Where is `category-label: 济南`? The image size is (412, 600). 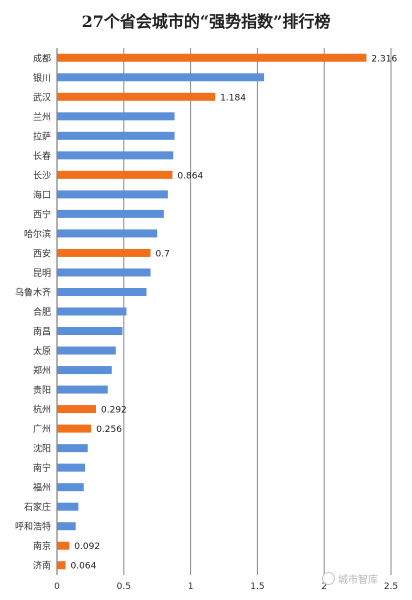 category-label: 济南 is located at coordinates (42, 566).